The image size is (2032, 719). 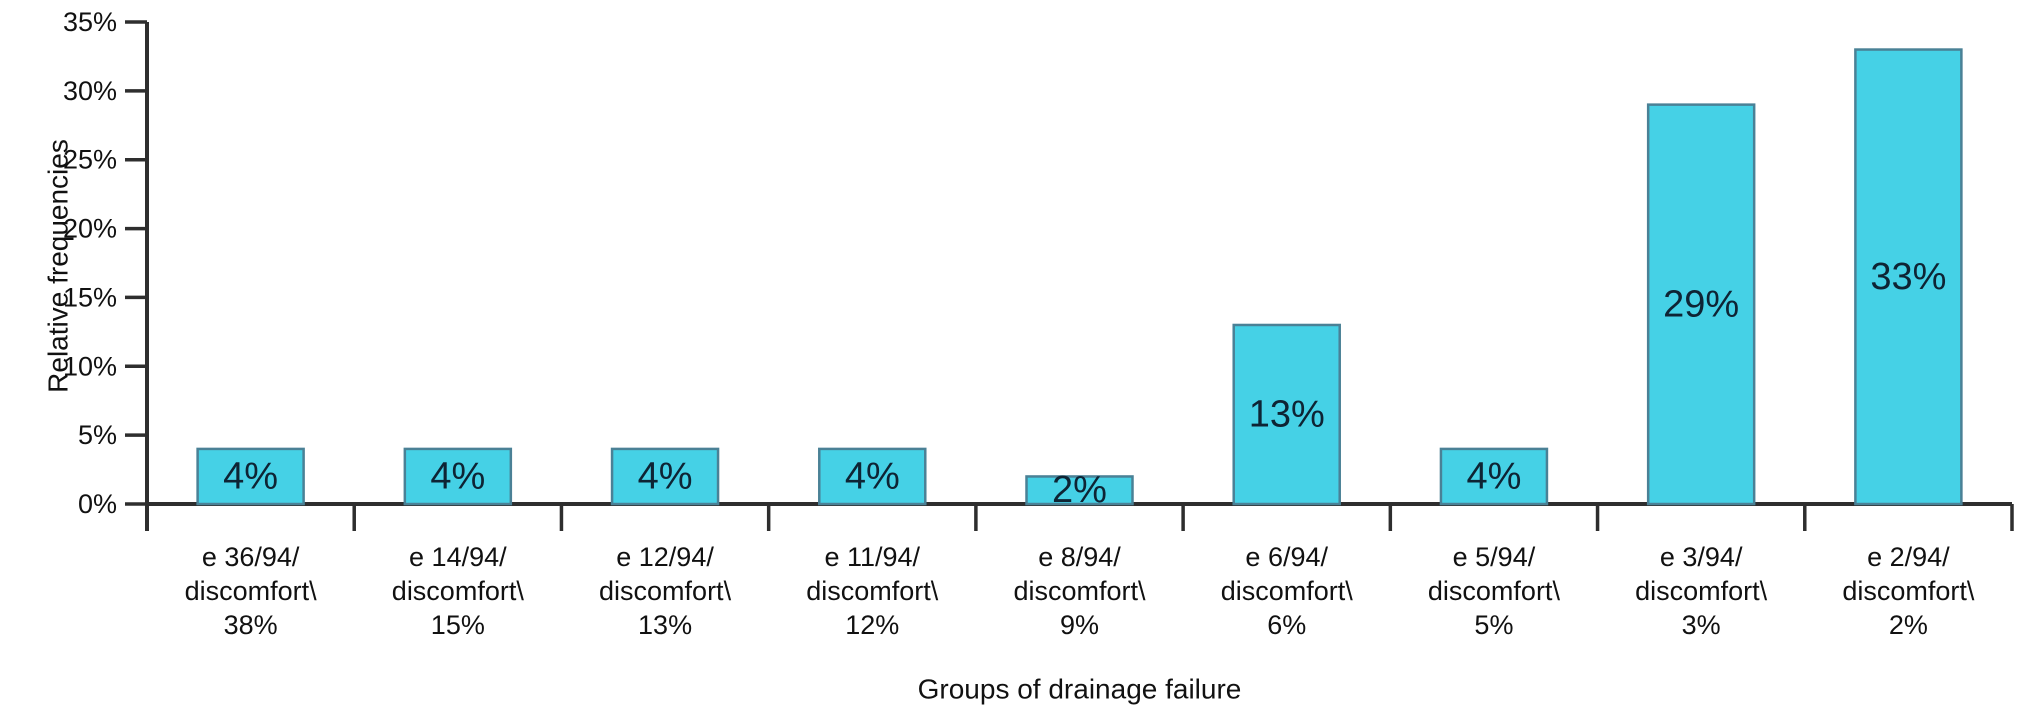 I want to click on y-tick-label: 0%, so click(x=97, y=504).